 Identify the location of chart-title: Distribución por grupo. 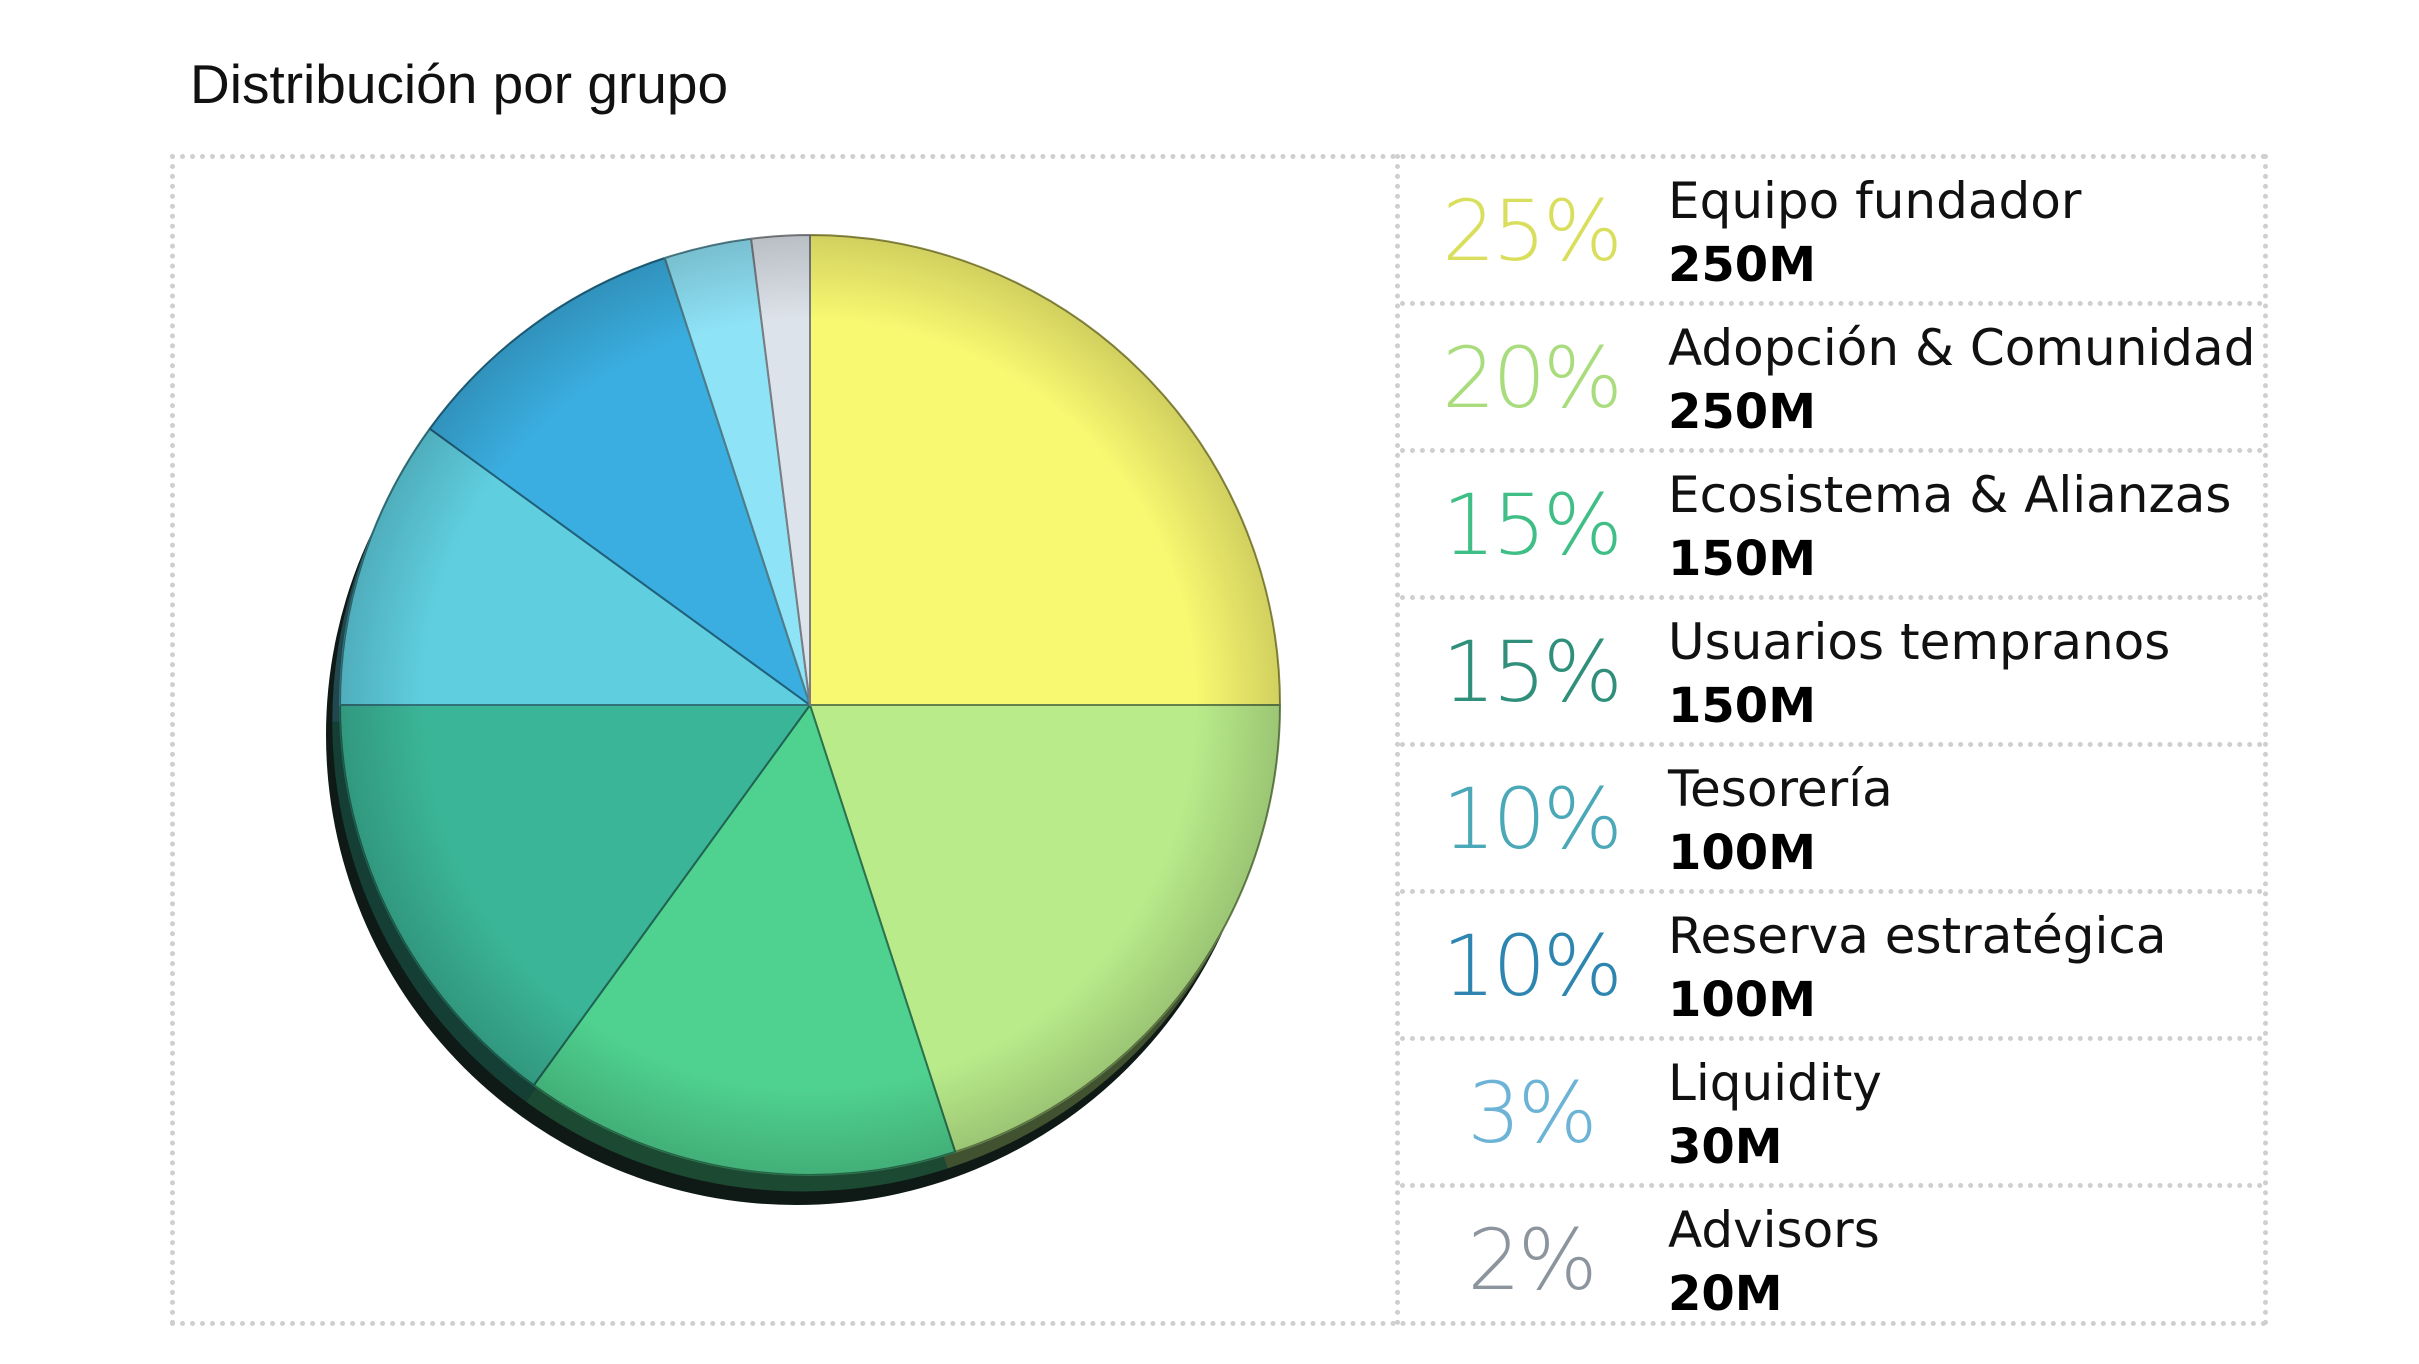
(459, 84).